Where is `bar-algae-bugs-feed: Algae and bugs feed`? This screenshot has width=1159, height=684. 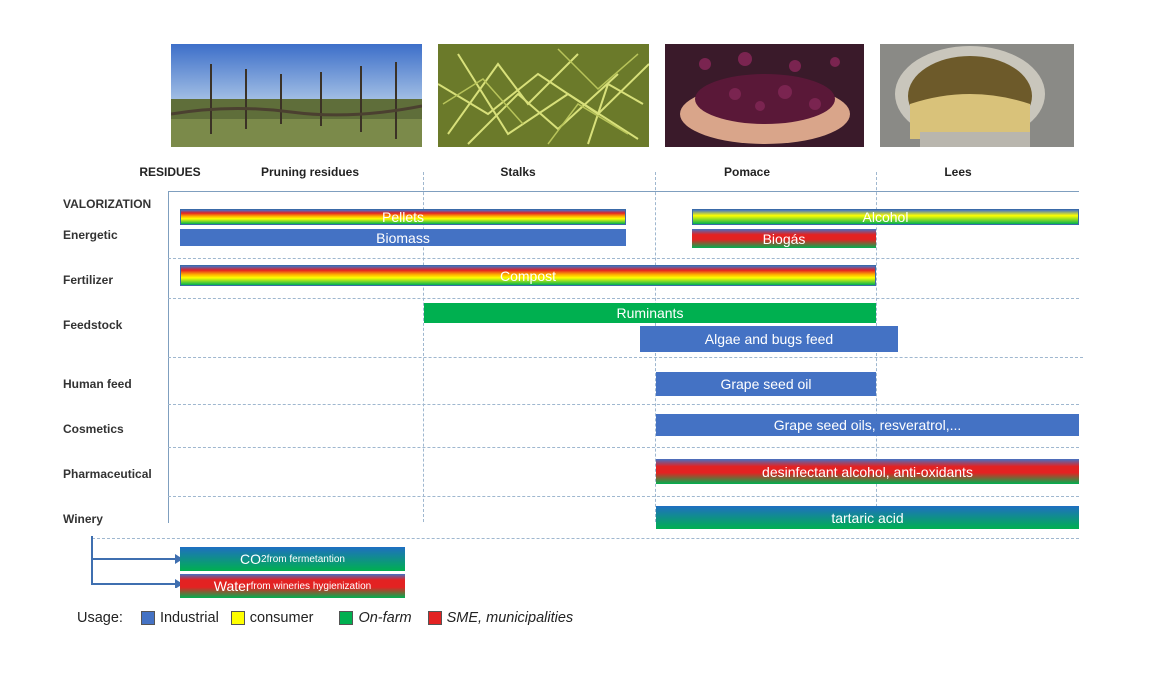 bar-algae-bugs-feed: Algae and bugs feed is located at coordinates (769, 339).